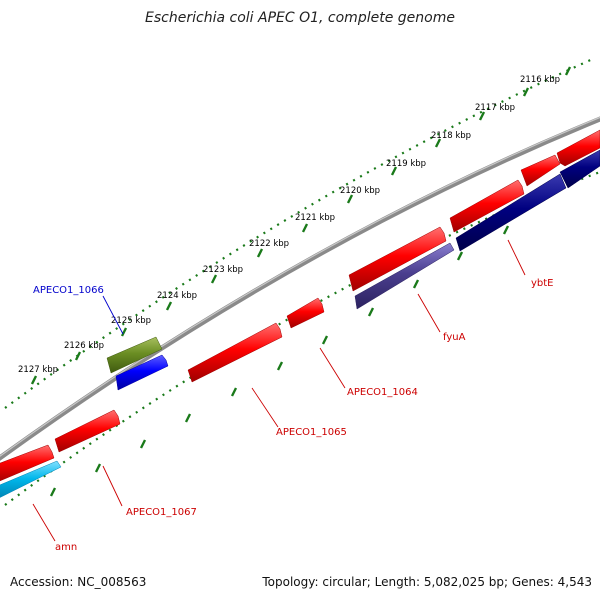 This screenshot has width=600, height=600. Describe the element at coordinates (315, 218) in the screenshot. I see `kbp-label: 2121 kbp` at that location.